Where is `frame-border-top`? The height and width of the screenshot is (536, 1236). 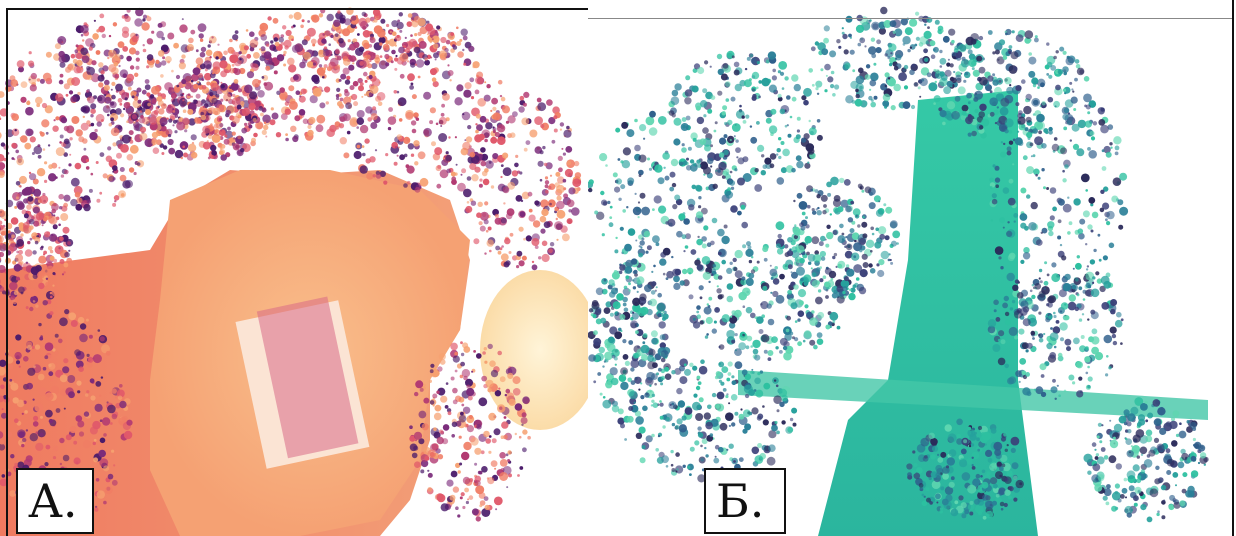
frame-border-top is located at coordinates (297, 9).